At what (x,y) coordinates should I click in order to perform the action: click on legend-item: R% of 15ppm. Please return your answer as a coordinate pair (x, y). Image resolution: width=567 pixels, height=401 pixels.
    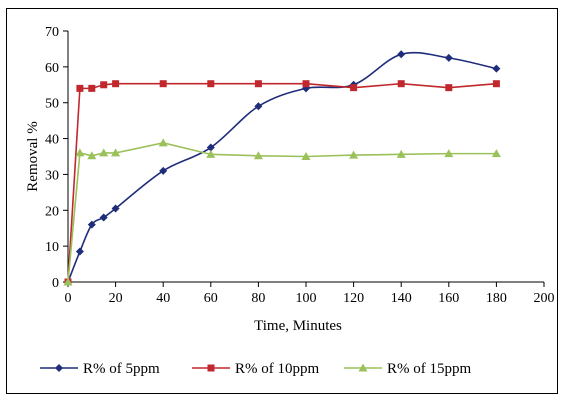
    Looking at the image, I should click on (407, 369).